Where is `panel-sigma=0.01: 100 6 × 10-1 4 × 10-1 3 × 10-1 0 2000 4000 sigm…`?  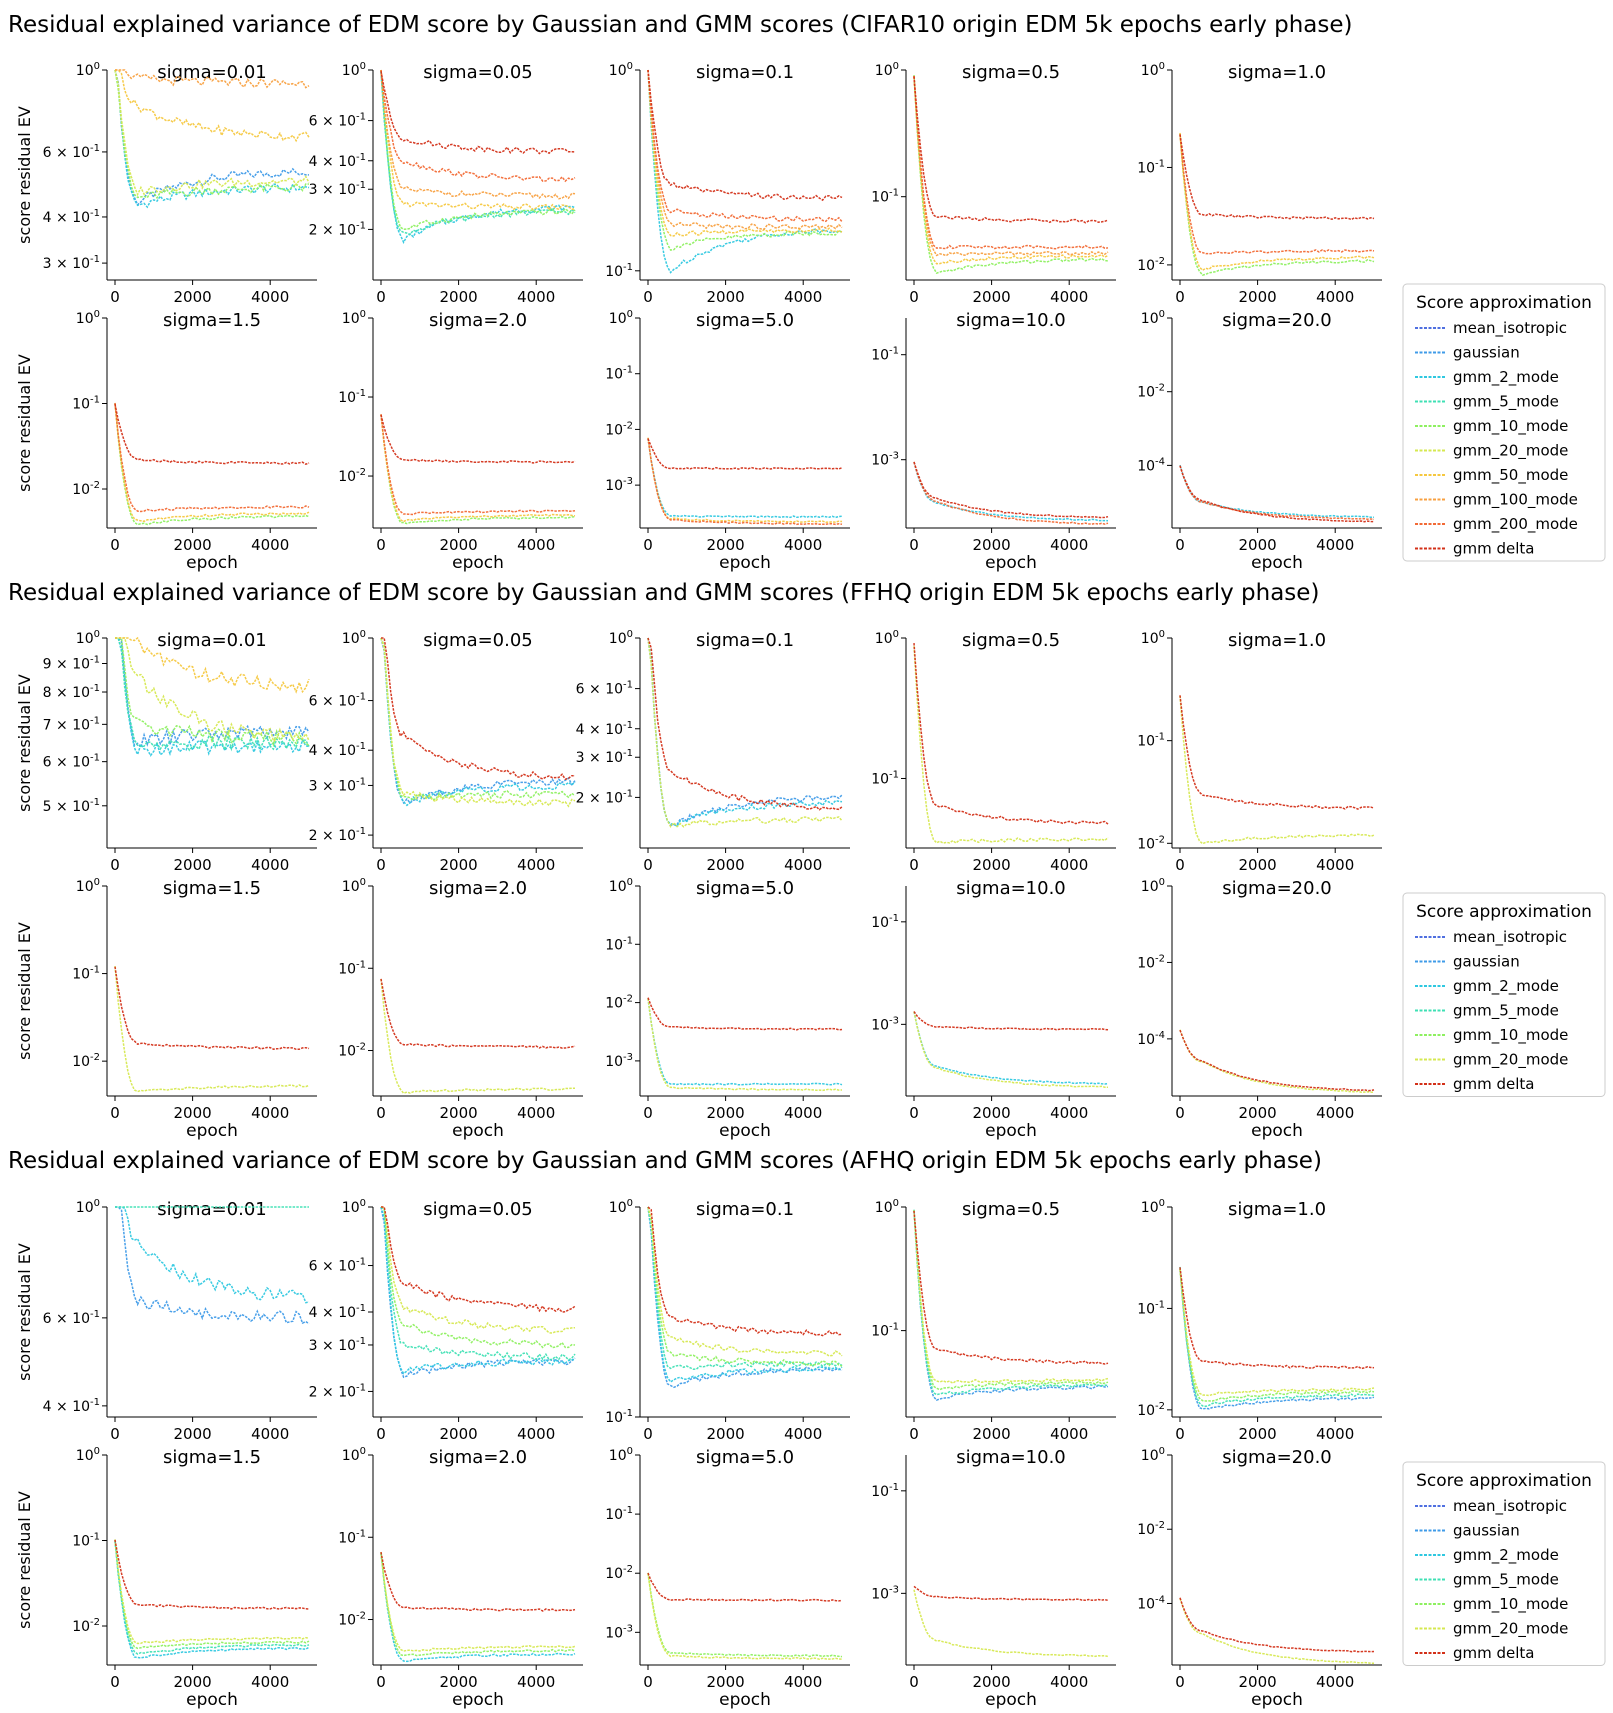 panel-sigma=0.01: 100 6 × 10-1 4 × 10-1 3 × 10-1 0 2000 4000 sigm… is located at coordinates (166, 183).